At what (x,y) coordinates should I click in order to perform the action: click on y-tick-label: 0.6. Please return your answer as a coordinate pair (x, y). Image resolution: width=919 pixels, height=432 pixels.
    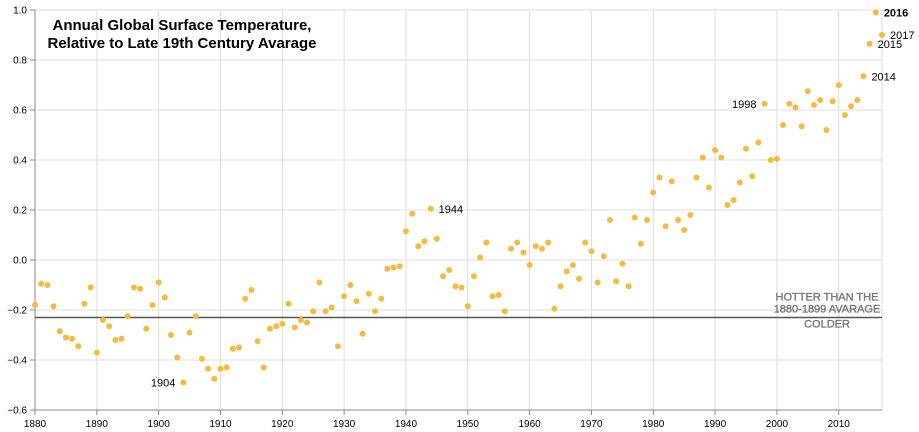
    Looking at the image, I should click on (20, 111).